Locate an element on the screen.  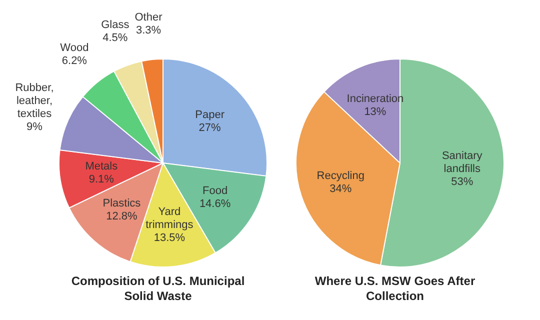
data-label: 9% is located at coordinates (34, 126).